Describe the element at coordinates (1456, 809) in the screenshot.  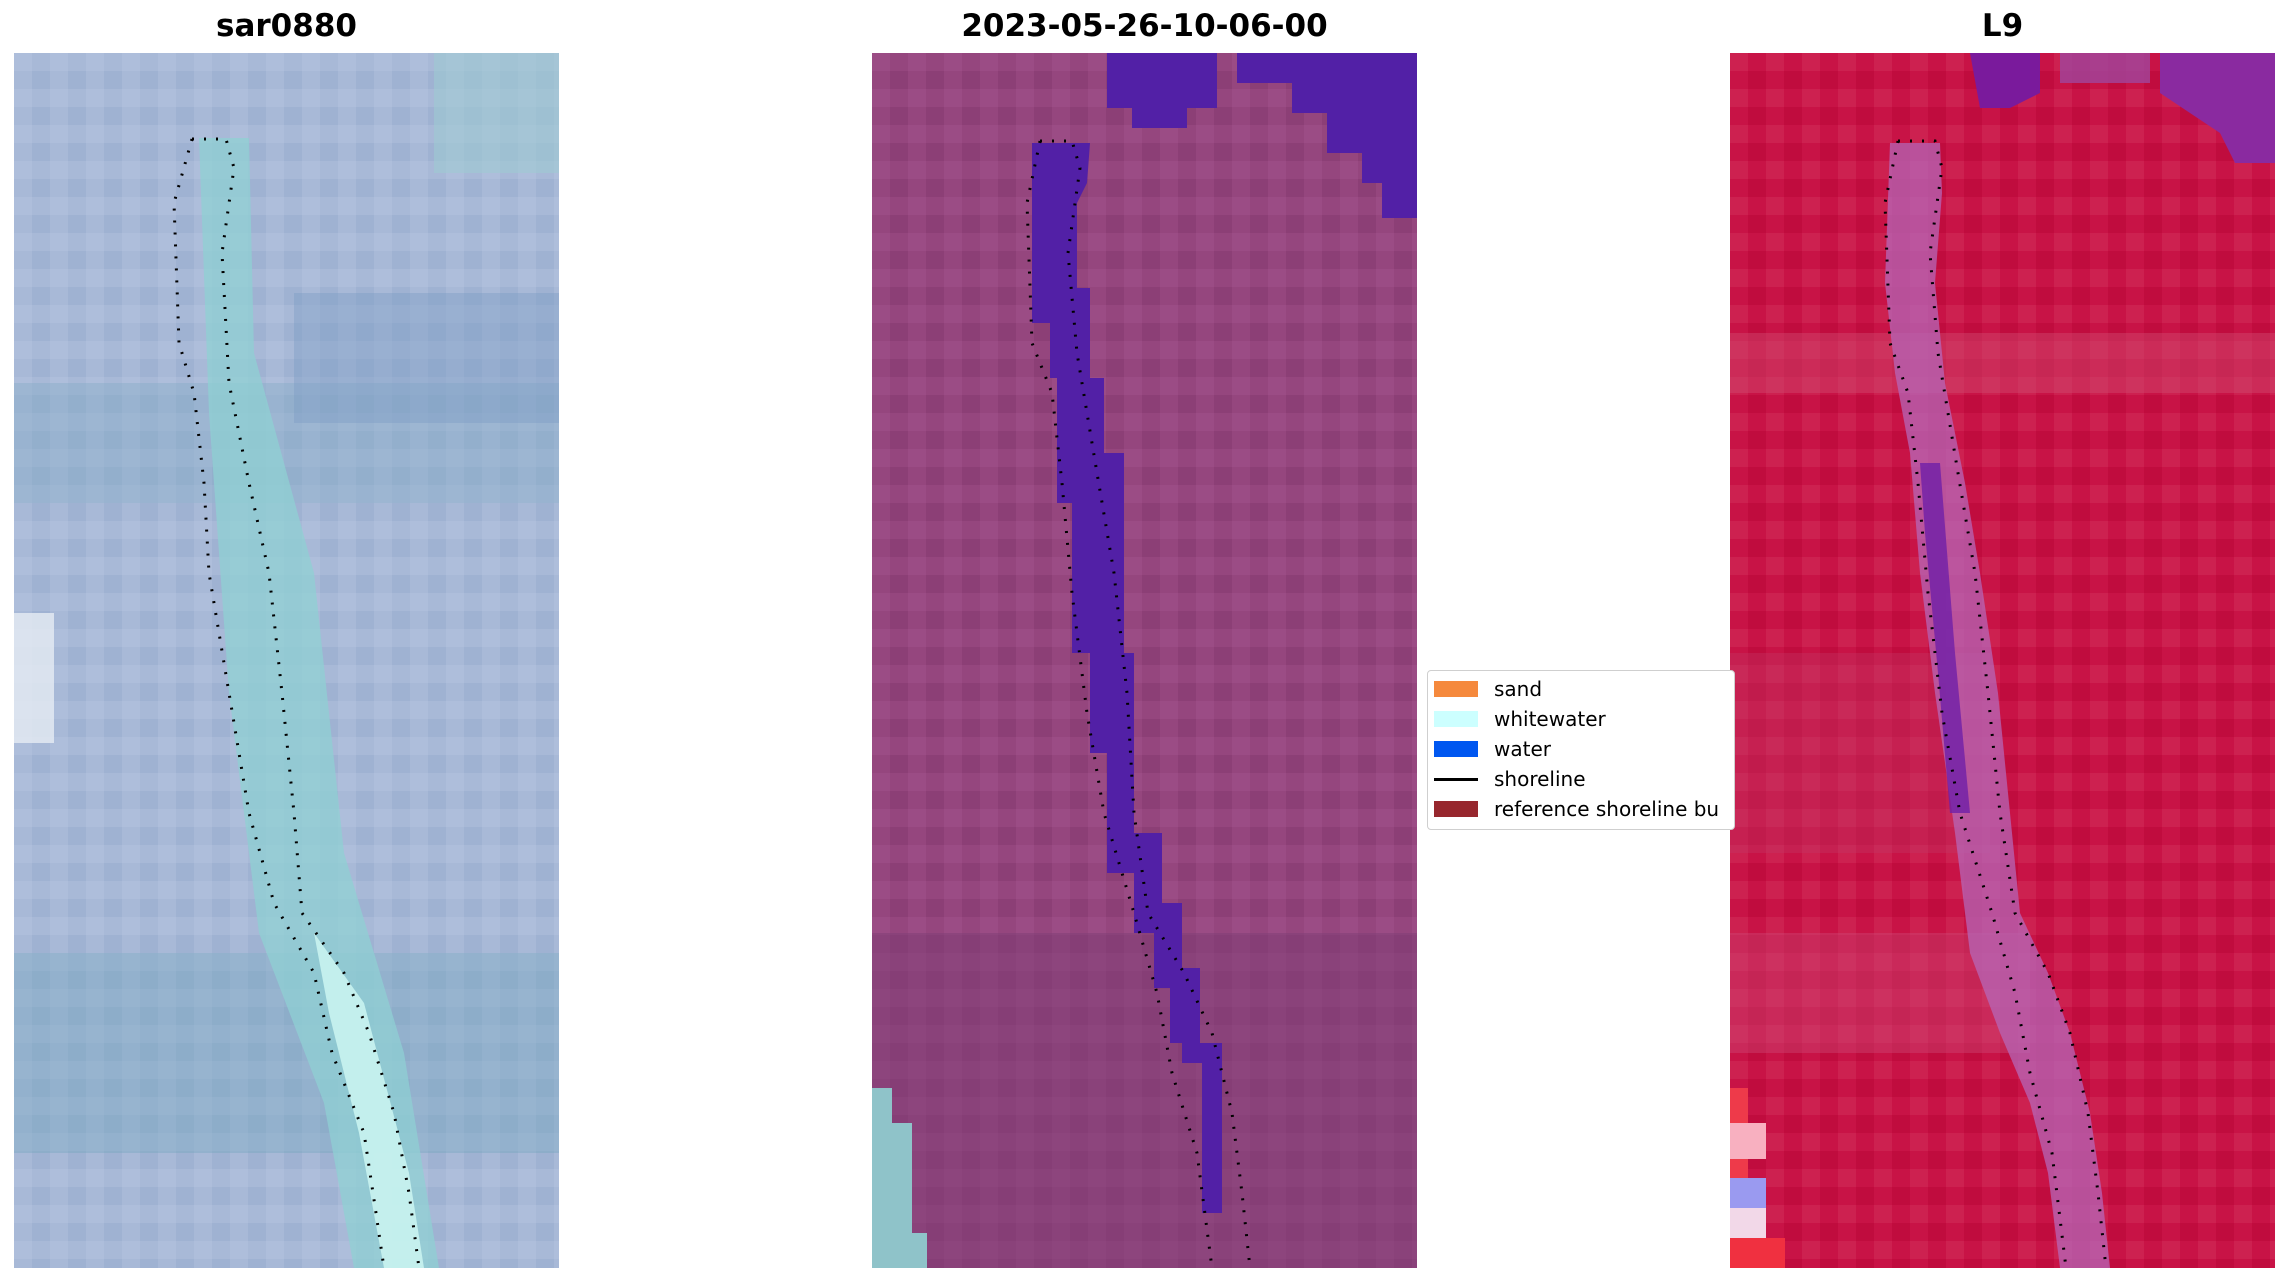
I see `legend-swatch-reference-shoreline` at that location.